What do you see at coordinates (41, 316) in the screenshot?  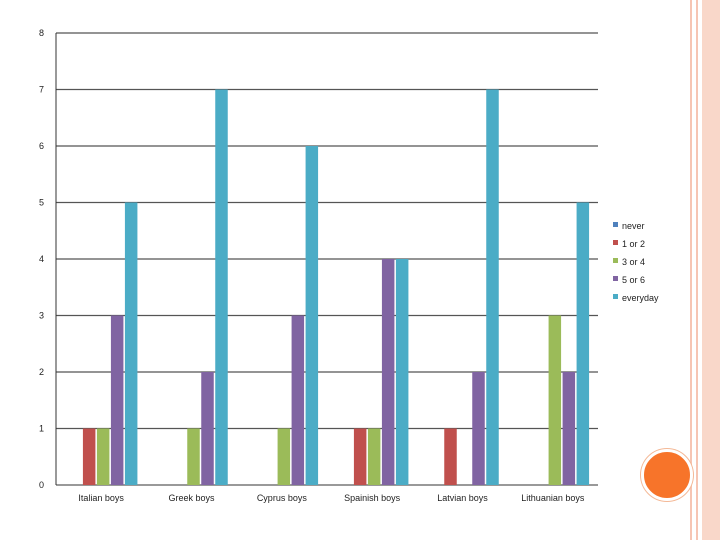 I see `y-tick-label: 3` at bounding box center [41, 316].